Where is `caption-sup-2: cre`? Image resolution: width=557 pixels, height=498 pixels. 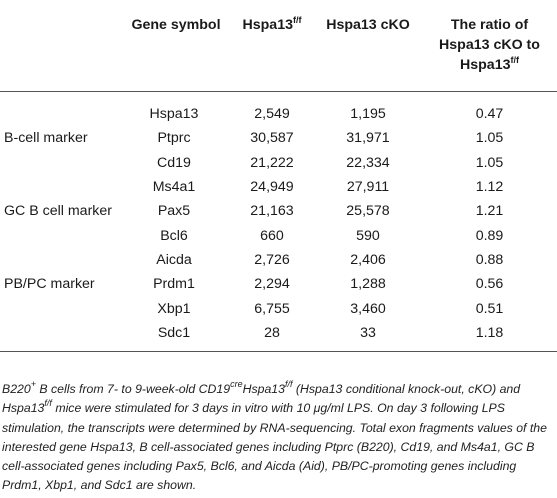 caption-sup-2: cre is located at coordinates (236, 384).